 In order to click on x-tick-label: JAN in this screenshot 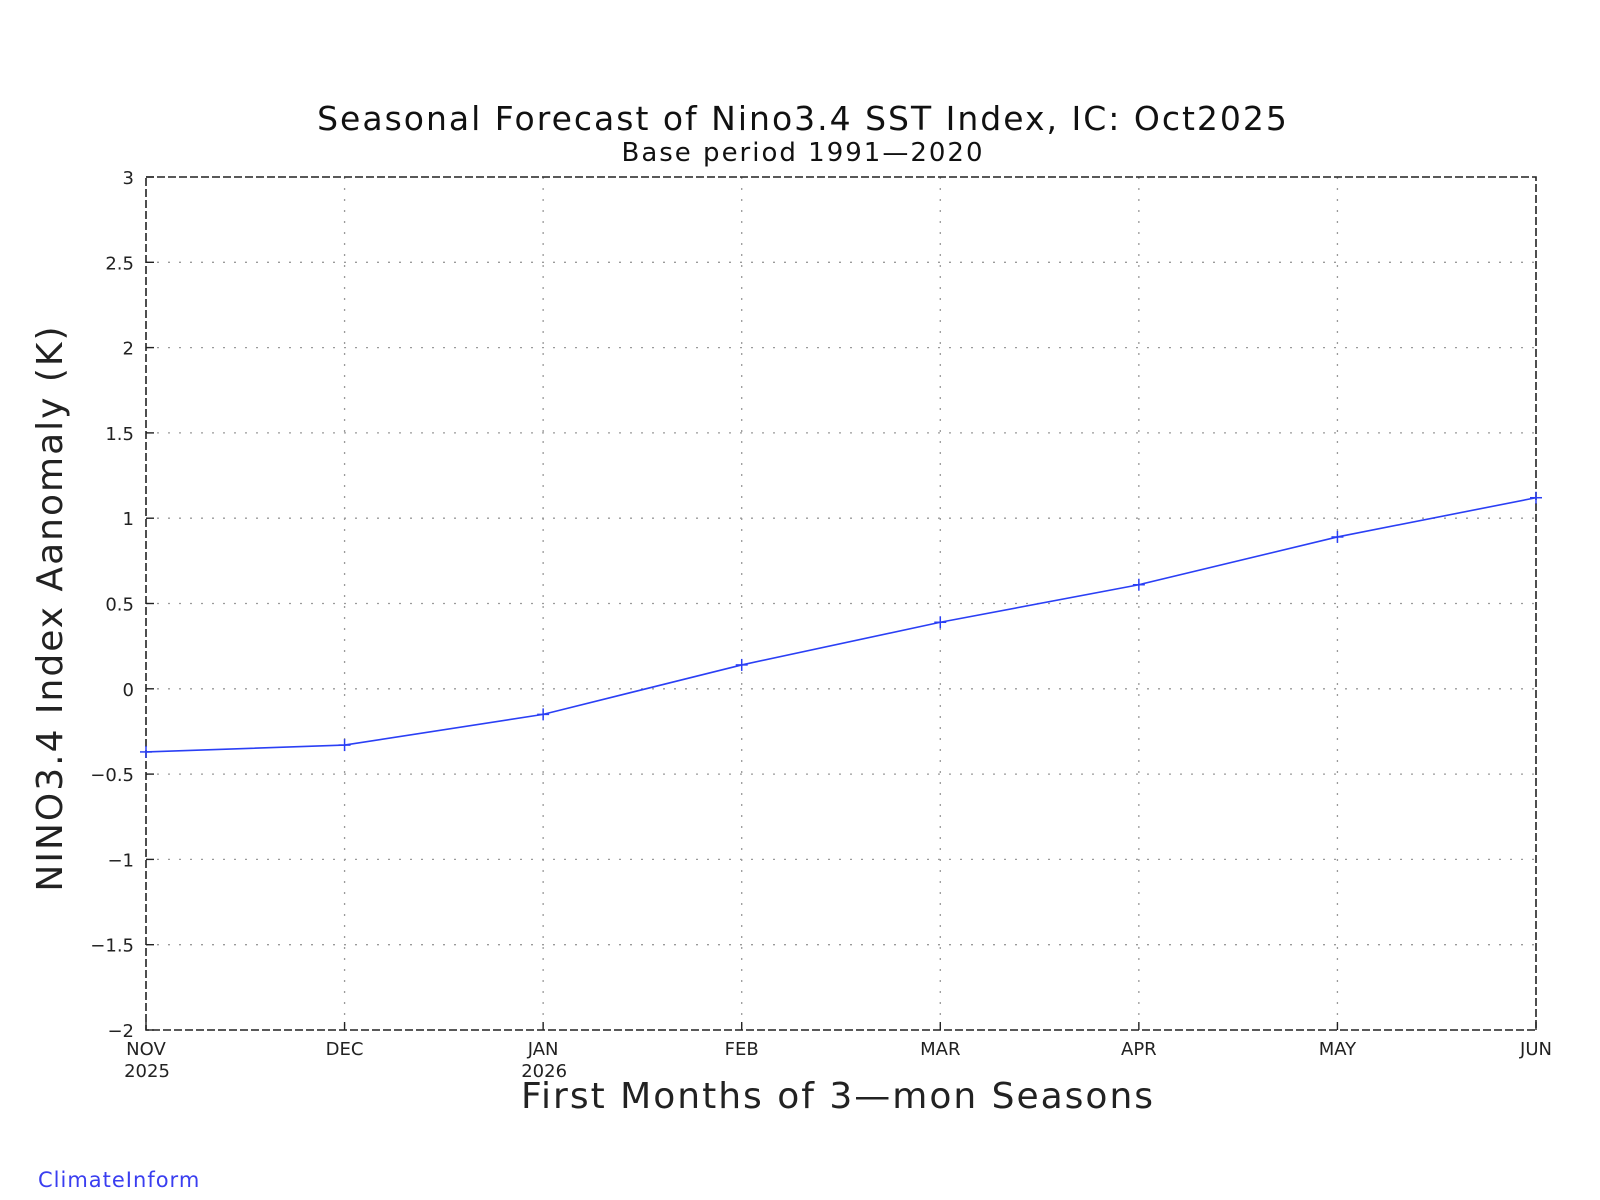, I will do `click(543, 1049)`.